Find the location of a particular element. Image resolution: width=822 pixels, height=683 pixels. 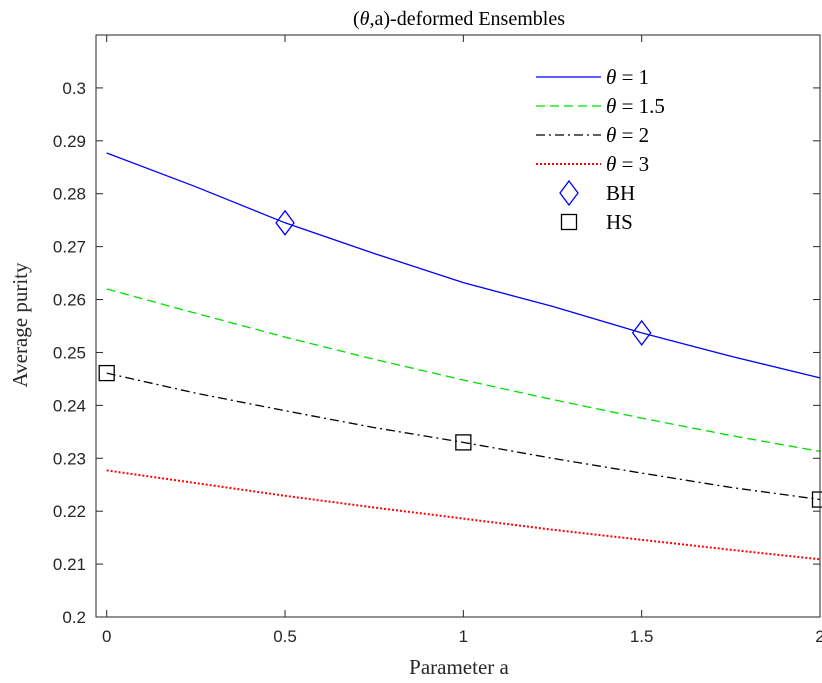

chart-title: (θ,a)-deformed Ensembles is located at coordinates (459, 19).